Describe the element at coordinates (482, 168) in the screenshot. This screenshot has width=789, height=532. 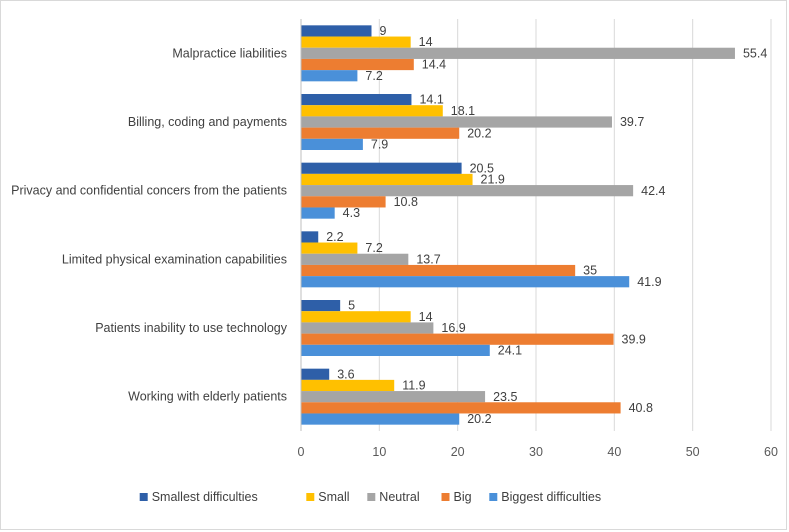
I see `data-label-privacy-and-confidential-concers-from-the-patients-smallest-difficulties: 20.5` at that location.